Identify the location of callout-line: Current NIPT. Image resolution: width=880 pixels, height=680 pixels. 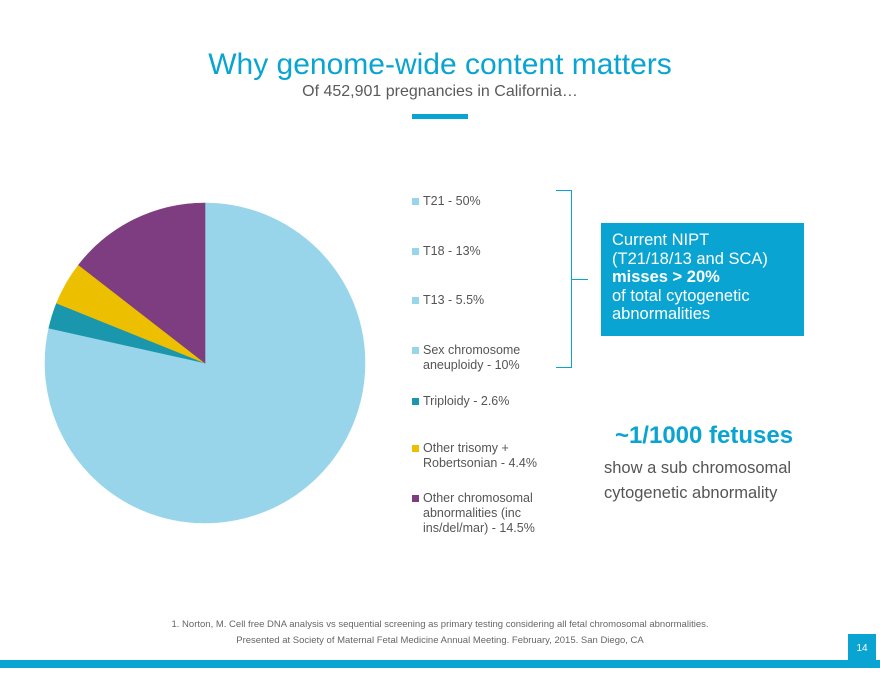
(661, 240).